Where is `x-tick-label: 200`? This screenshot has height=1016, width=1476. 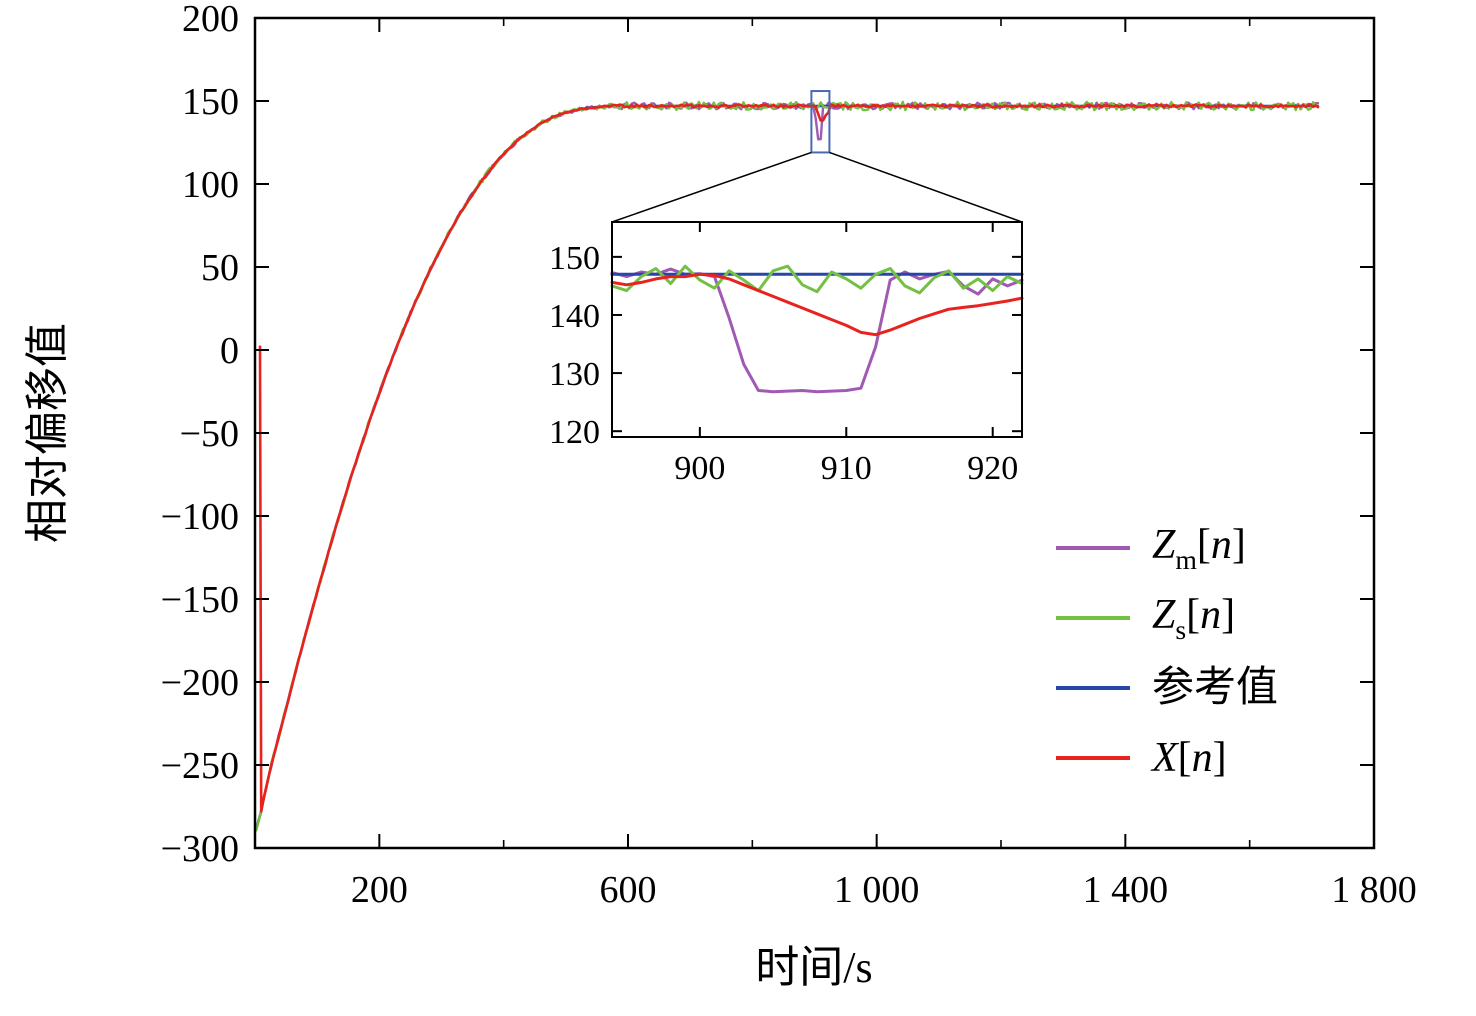
x-tick-label: 200 is located at coordinates (379, 890).